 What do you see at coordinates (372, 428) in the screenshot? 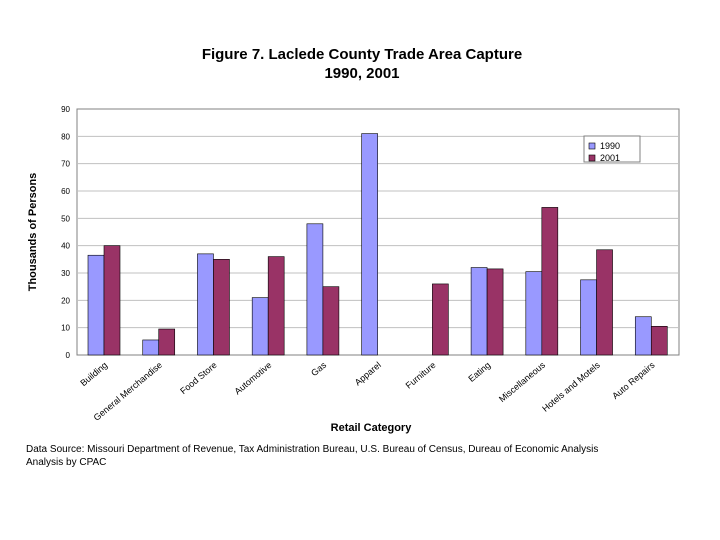
I see `x-axis-title: Retail Category` at bounding box center [372, 428].